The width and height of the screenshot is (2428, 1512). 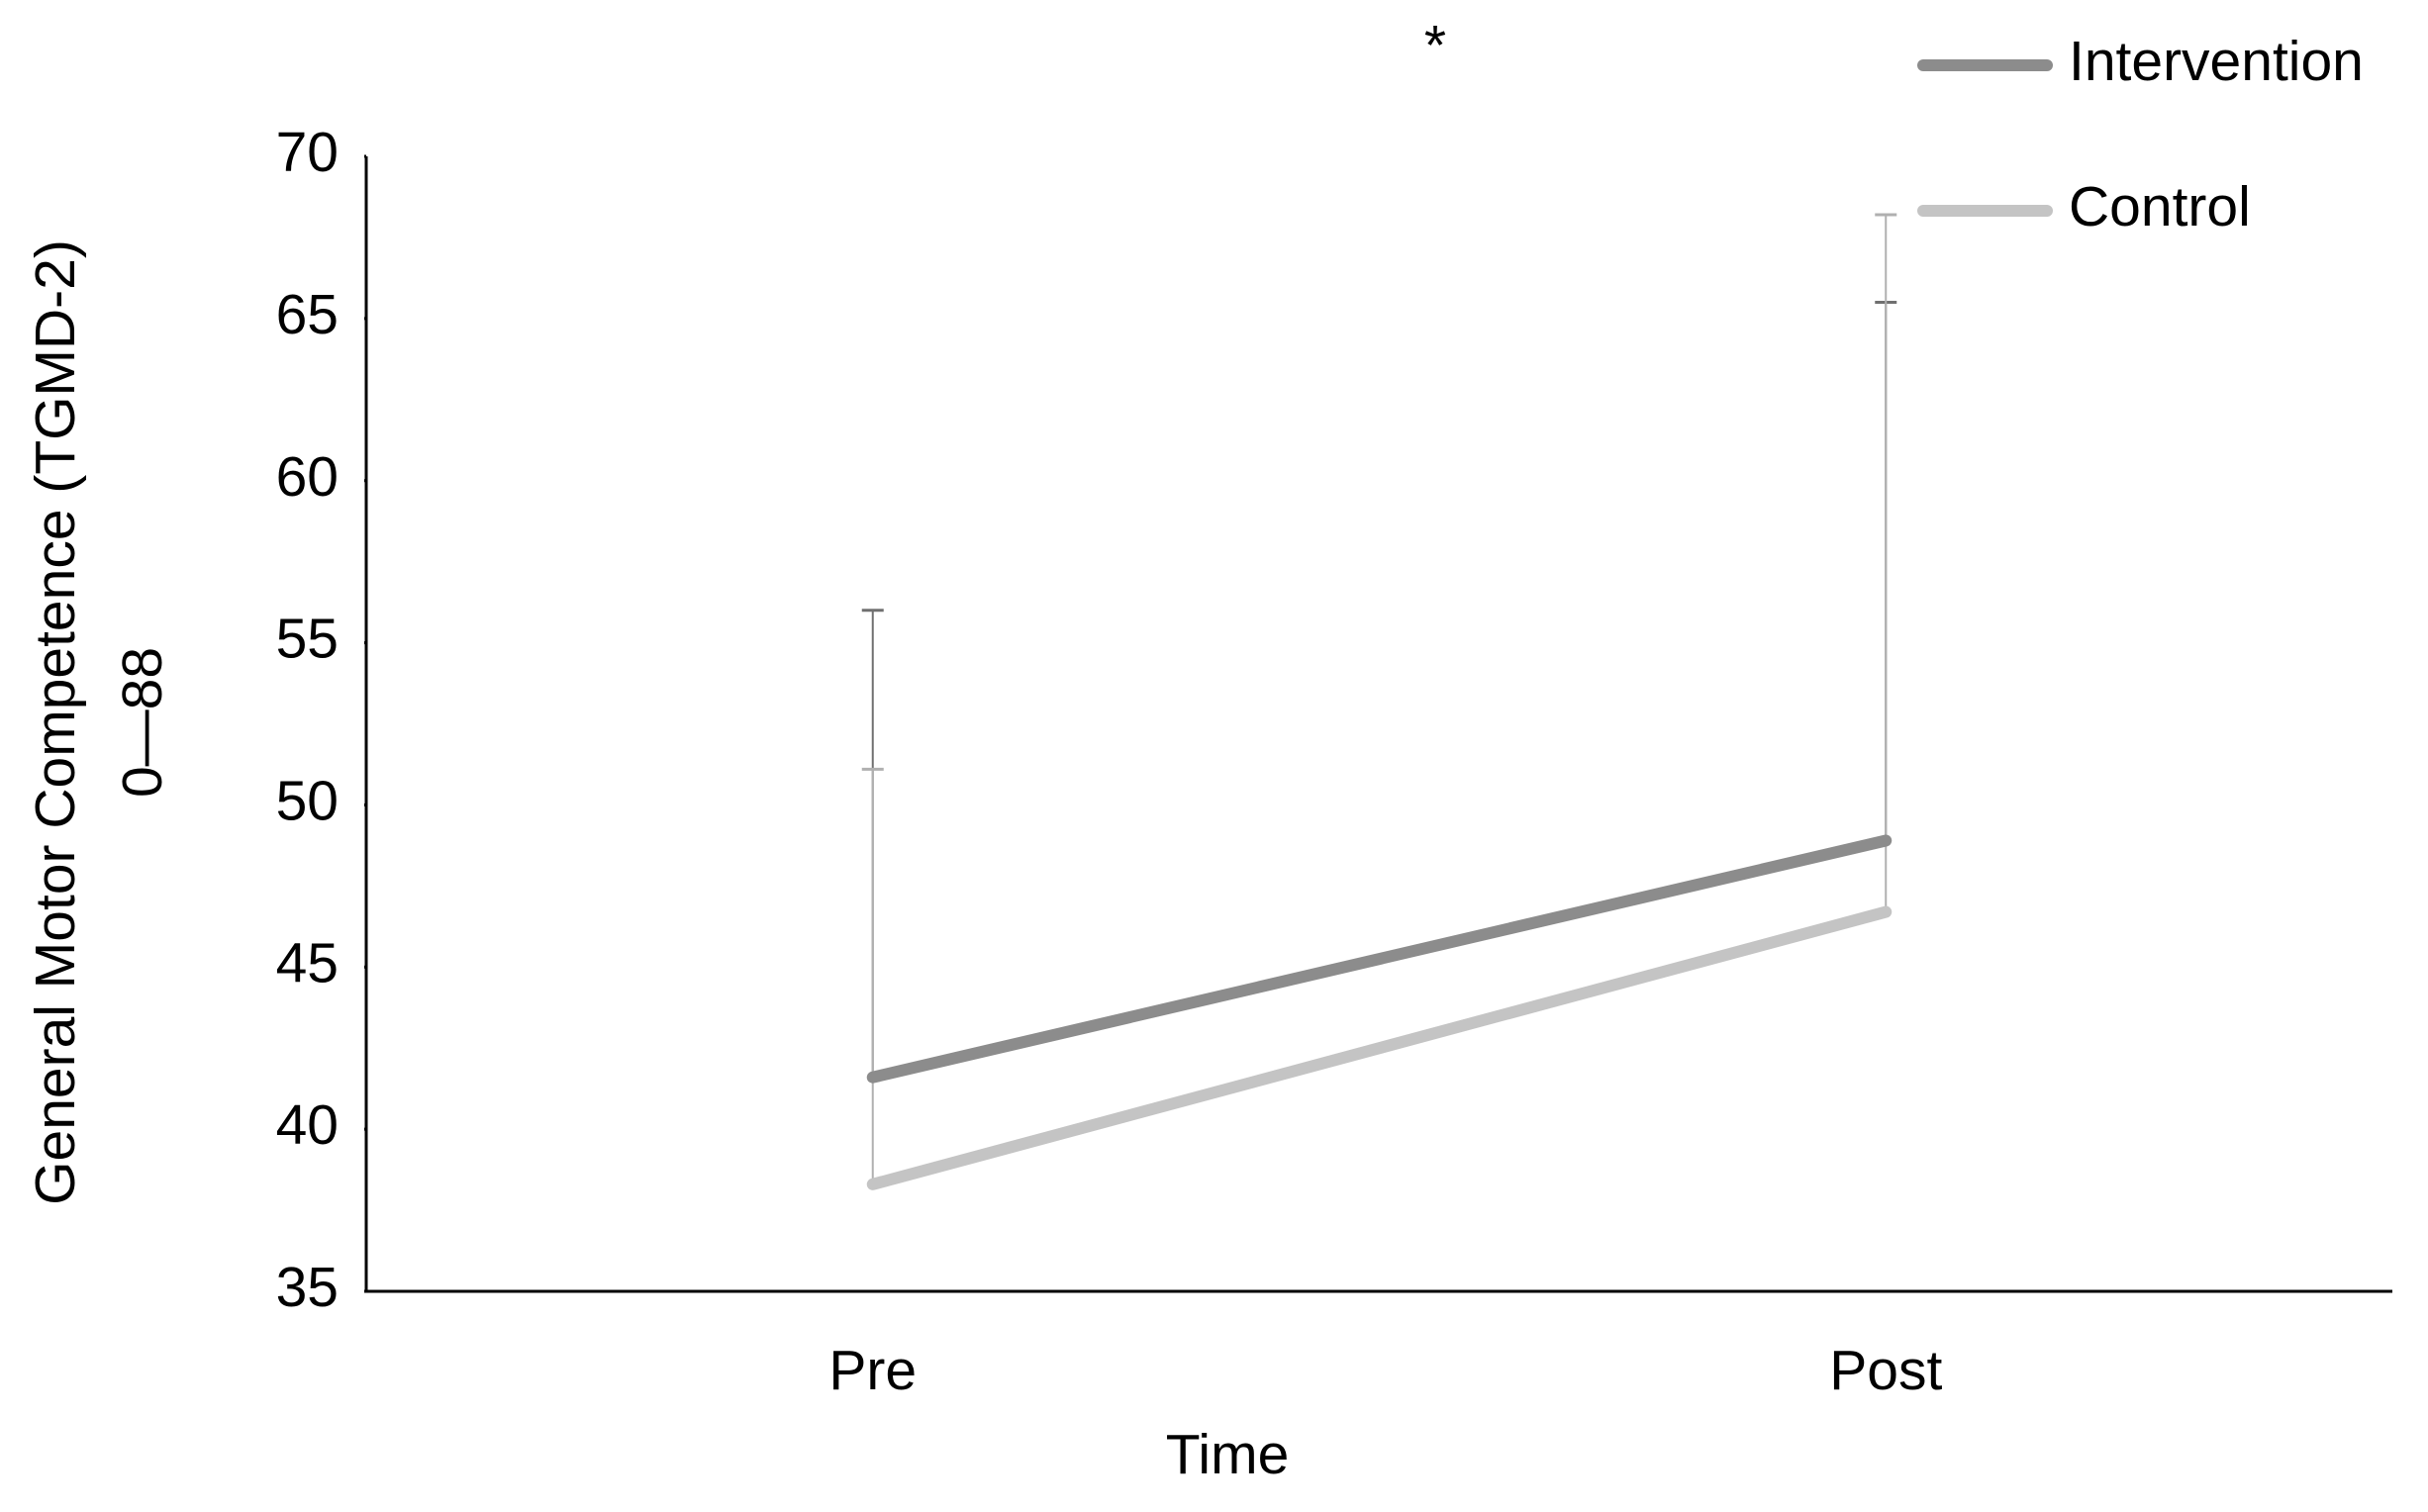 I want to click on x-axis-title: Time, so click(x=1228, y=1455).